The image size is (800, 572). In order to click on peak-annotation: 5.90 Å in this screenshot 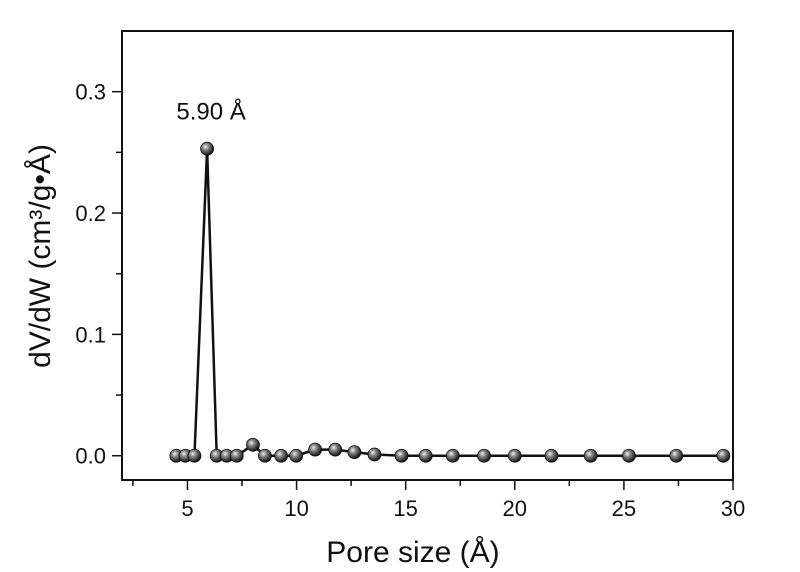, I will do `click(210, 112)`.